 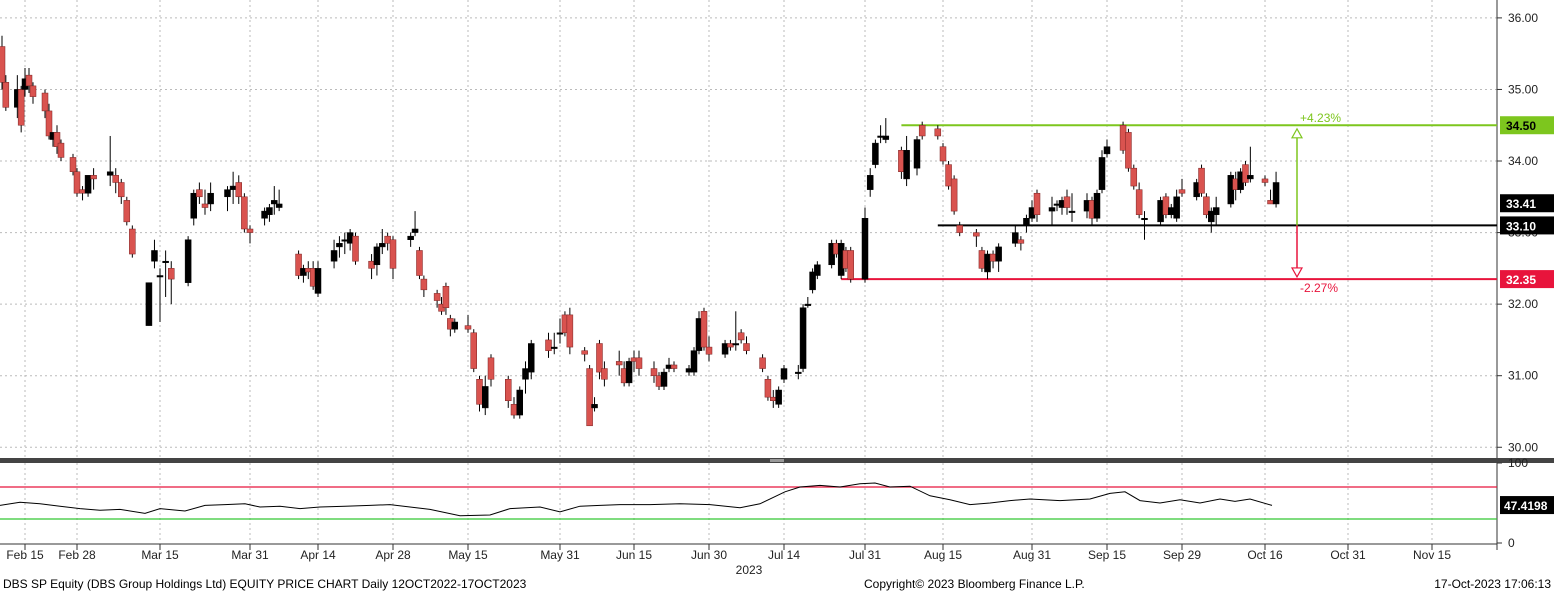 I want to click on y-tick-label: 34.00, so click(x=1523, y=161).